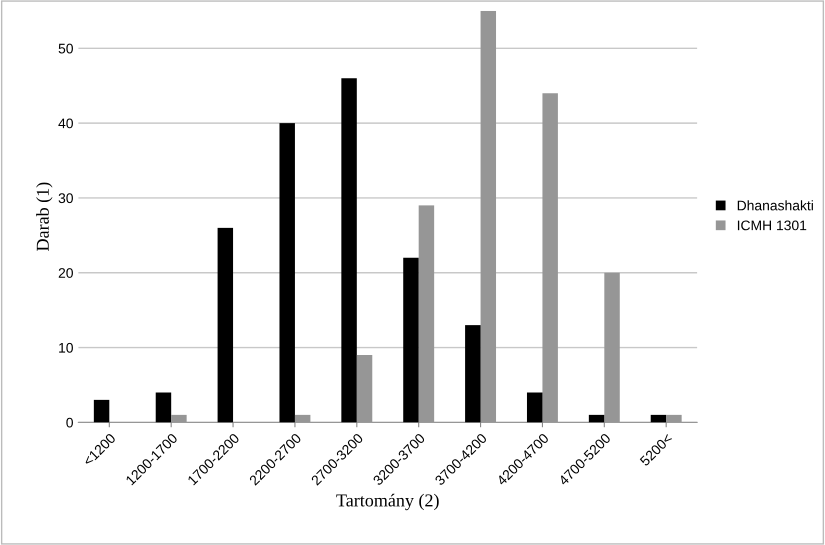  Describe the element at coordinates (775, 205) in the screenshot. I see `legend-label: Dhanashakti` at that location.